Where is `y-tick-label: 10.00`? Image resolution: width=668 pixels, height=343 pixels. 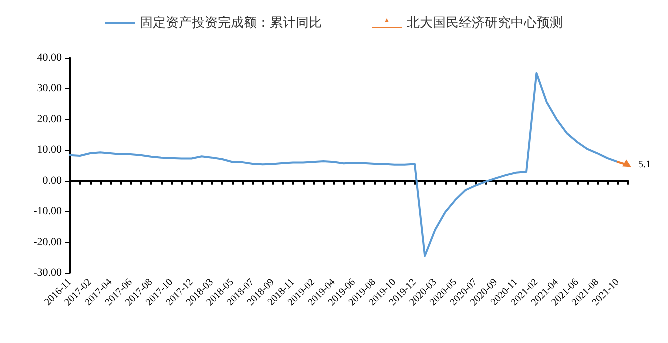 y-tick-label: 10.00 is located at coordinates (49, 150).